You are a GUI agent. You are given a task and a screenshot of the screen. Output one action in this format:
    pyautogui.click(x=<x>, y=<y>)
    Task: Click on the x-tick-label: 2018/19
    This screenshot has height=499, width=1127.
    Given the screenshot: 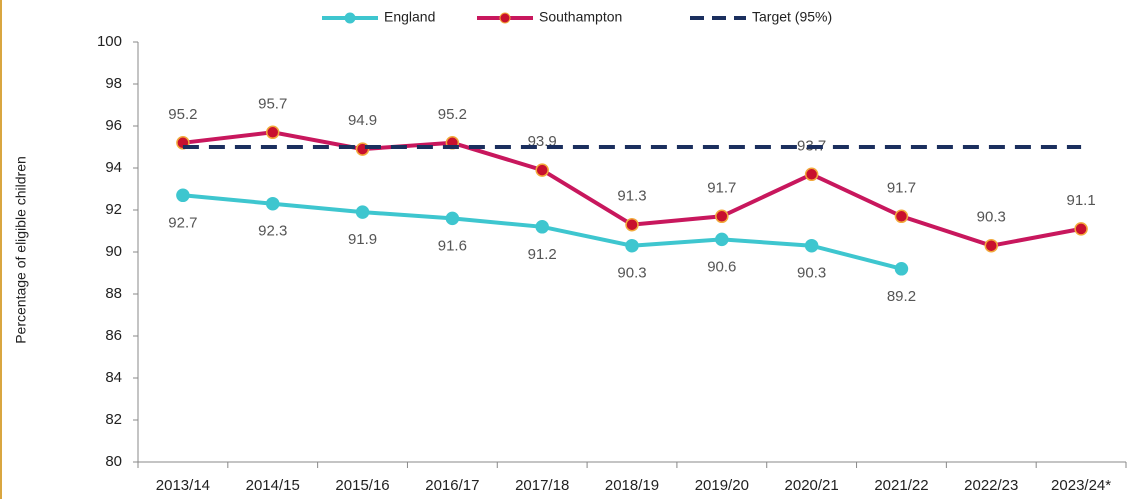 What is the action you would take?
    pyautogui.click(x=632, y=485)
    